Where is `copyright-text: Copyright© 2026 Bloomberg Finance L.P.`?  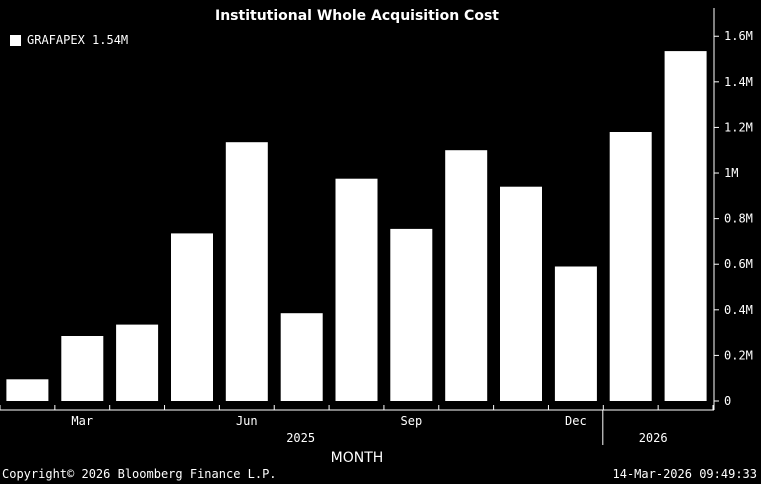
copyright-text: Copyright© 2026 Bloomberg Finance L.P. is located at coordinates (139, 474).